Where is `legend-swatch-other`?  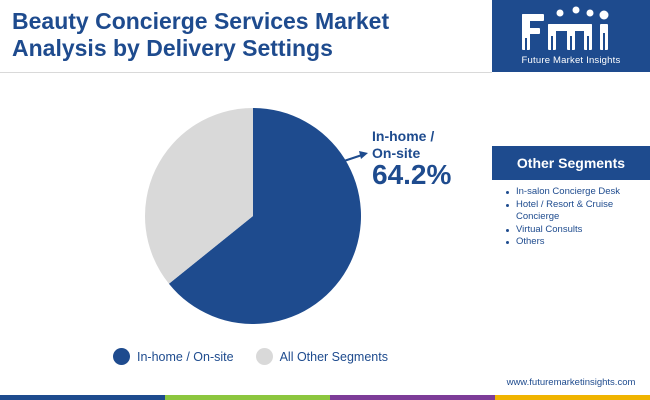 legend-swatch-other is located at coordinates (264, 356).